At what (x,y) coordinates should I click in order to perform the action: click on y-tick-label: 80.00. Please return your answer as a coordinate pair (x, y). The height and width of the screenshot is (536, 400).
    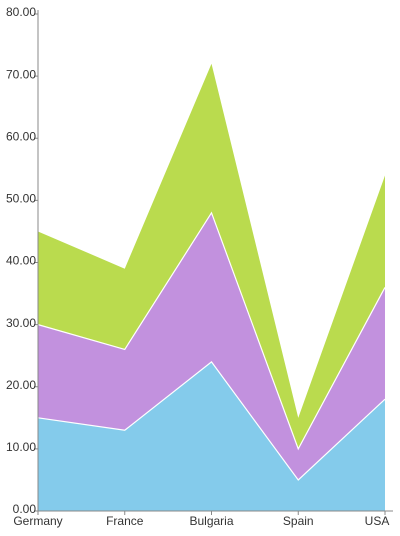
    Looking at the image, I should click on (21, 12).